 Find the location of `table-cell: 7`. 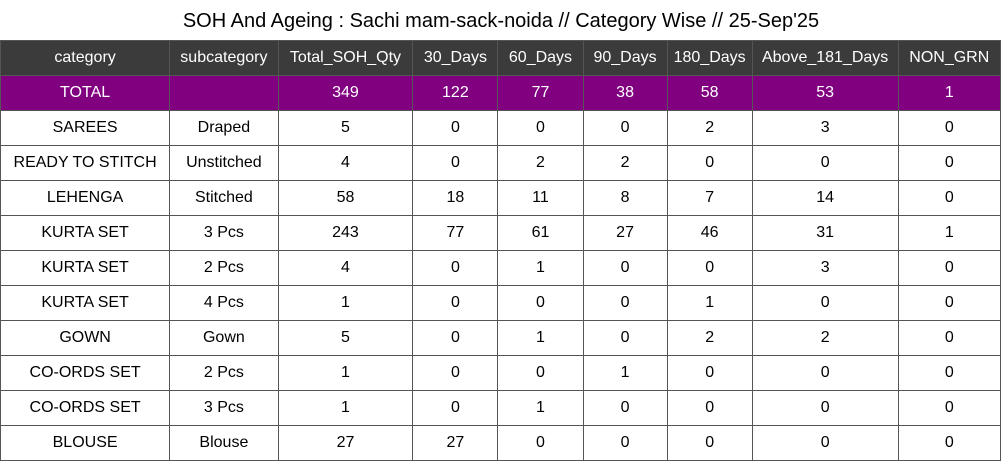

table-cell: 7 is located at coordinates (709, 198).